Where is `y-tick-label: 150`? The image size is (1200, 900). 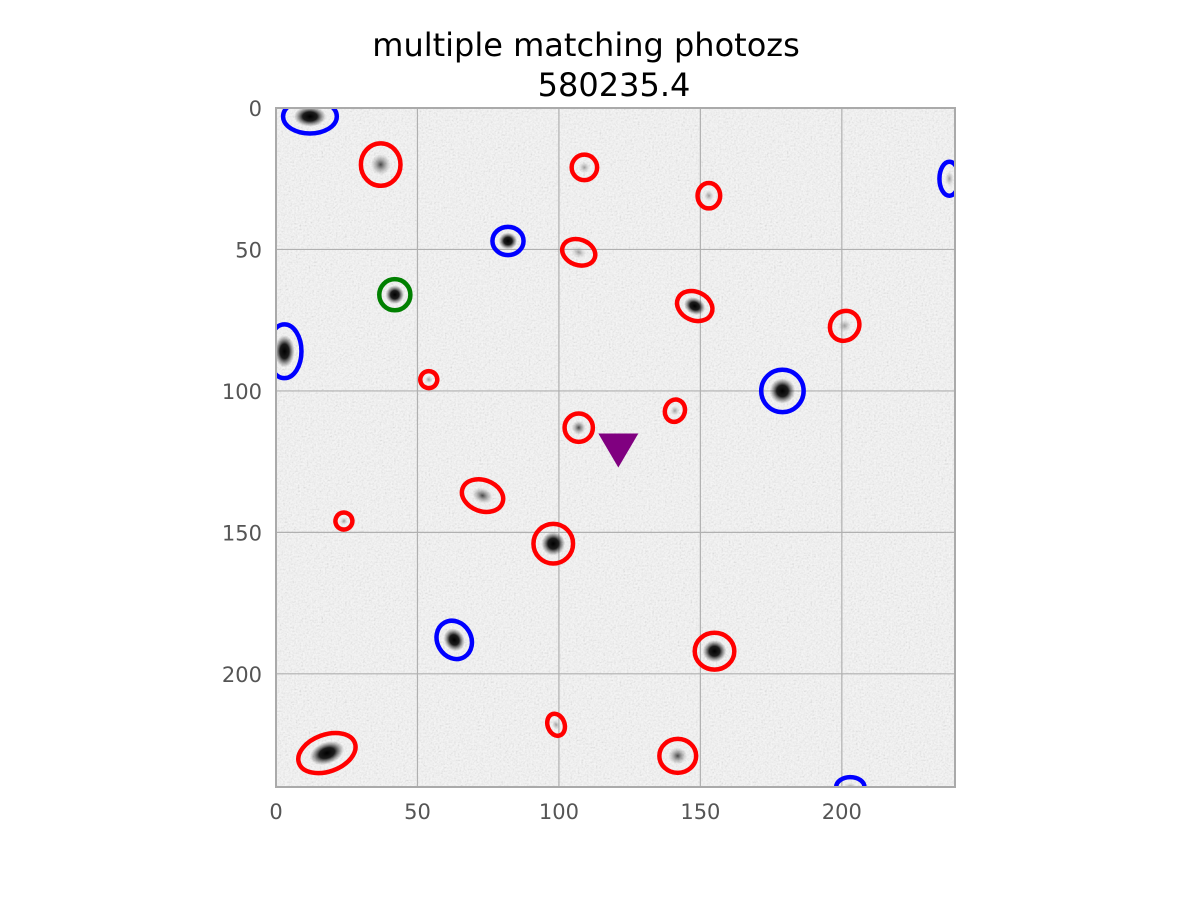
y-tick-label: 150 is located at coordinates (242, 533).